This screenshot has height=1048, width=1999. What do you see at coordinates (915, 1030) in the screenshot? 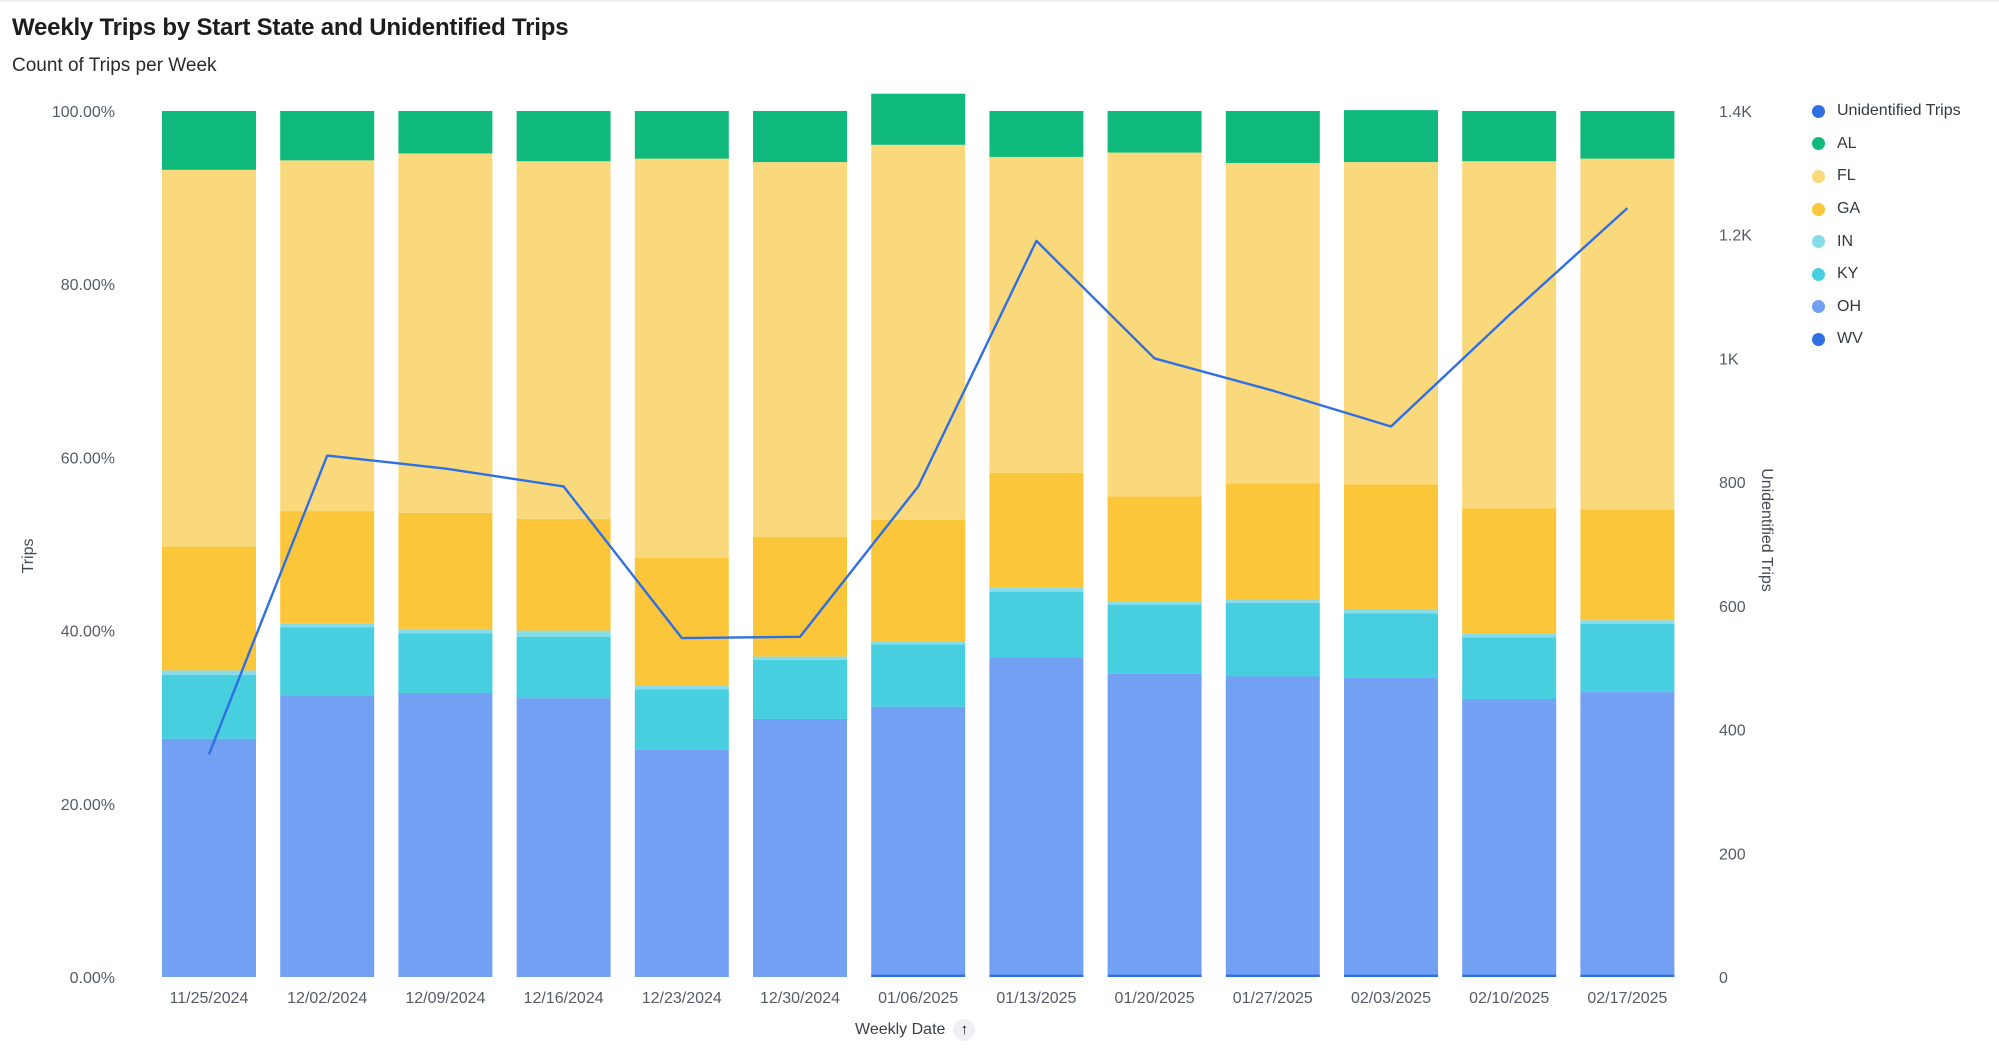
I see `x-axis-title-container: Weekly Date ↑` at bounding box center [915, 1030].